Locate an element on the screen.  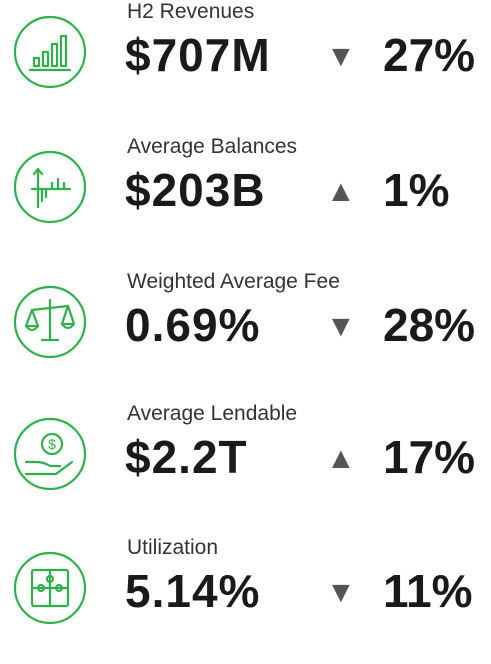
kpi-label: Weighted Average Fee is located at coordinates (233, 281).